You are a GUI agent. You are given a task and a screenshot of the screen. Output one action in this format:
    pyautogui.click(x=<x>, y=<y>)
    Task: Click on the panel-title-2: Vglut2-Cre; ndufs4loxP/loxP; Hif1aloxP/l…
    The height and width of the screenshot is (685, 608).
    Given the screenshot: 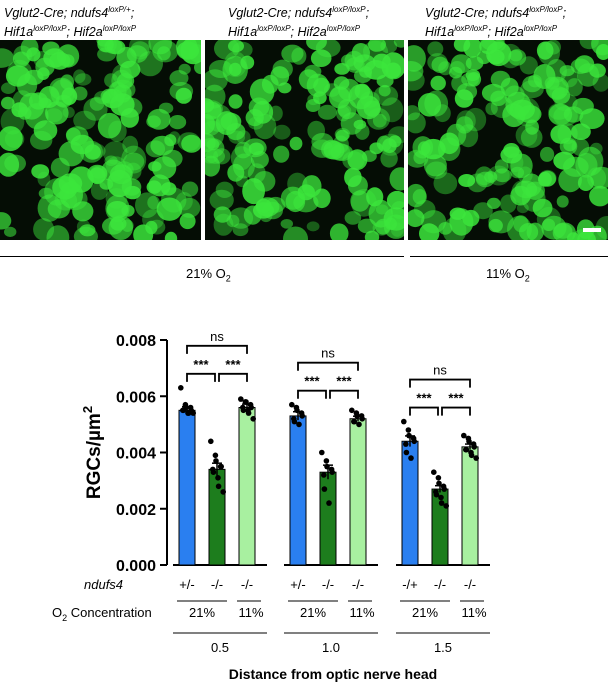 What is the action you would take?
    pyautogui.click(x=299, y=22)
    